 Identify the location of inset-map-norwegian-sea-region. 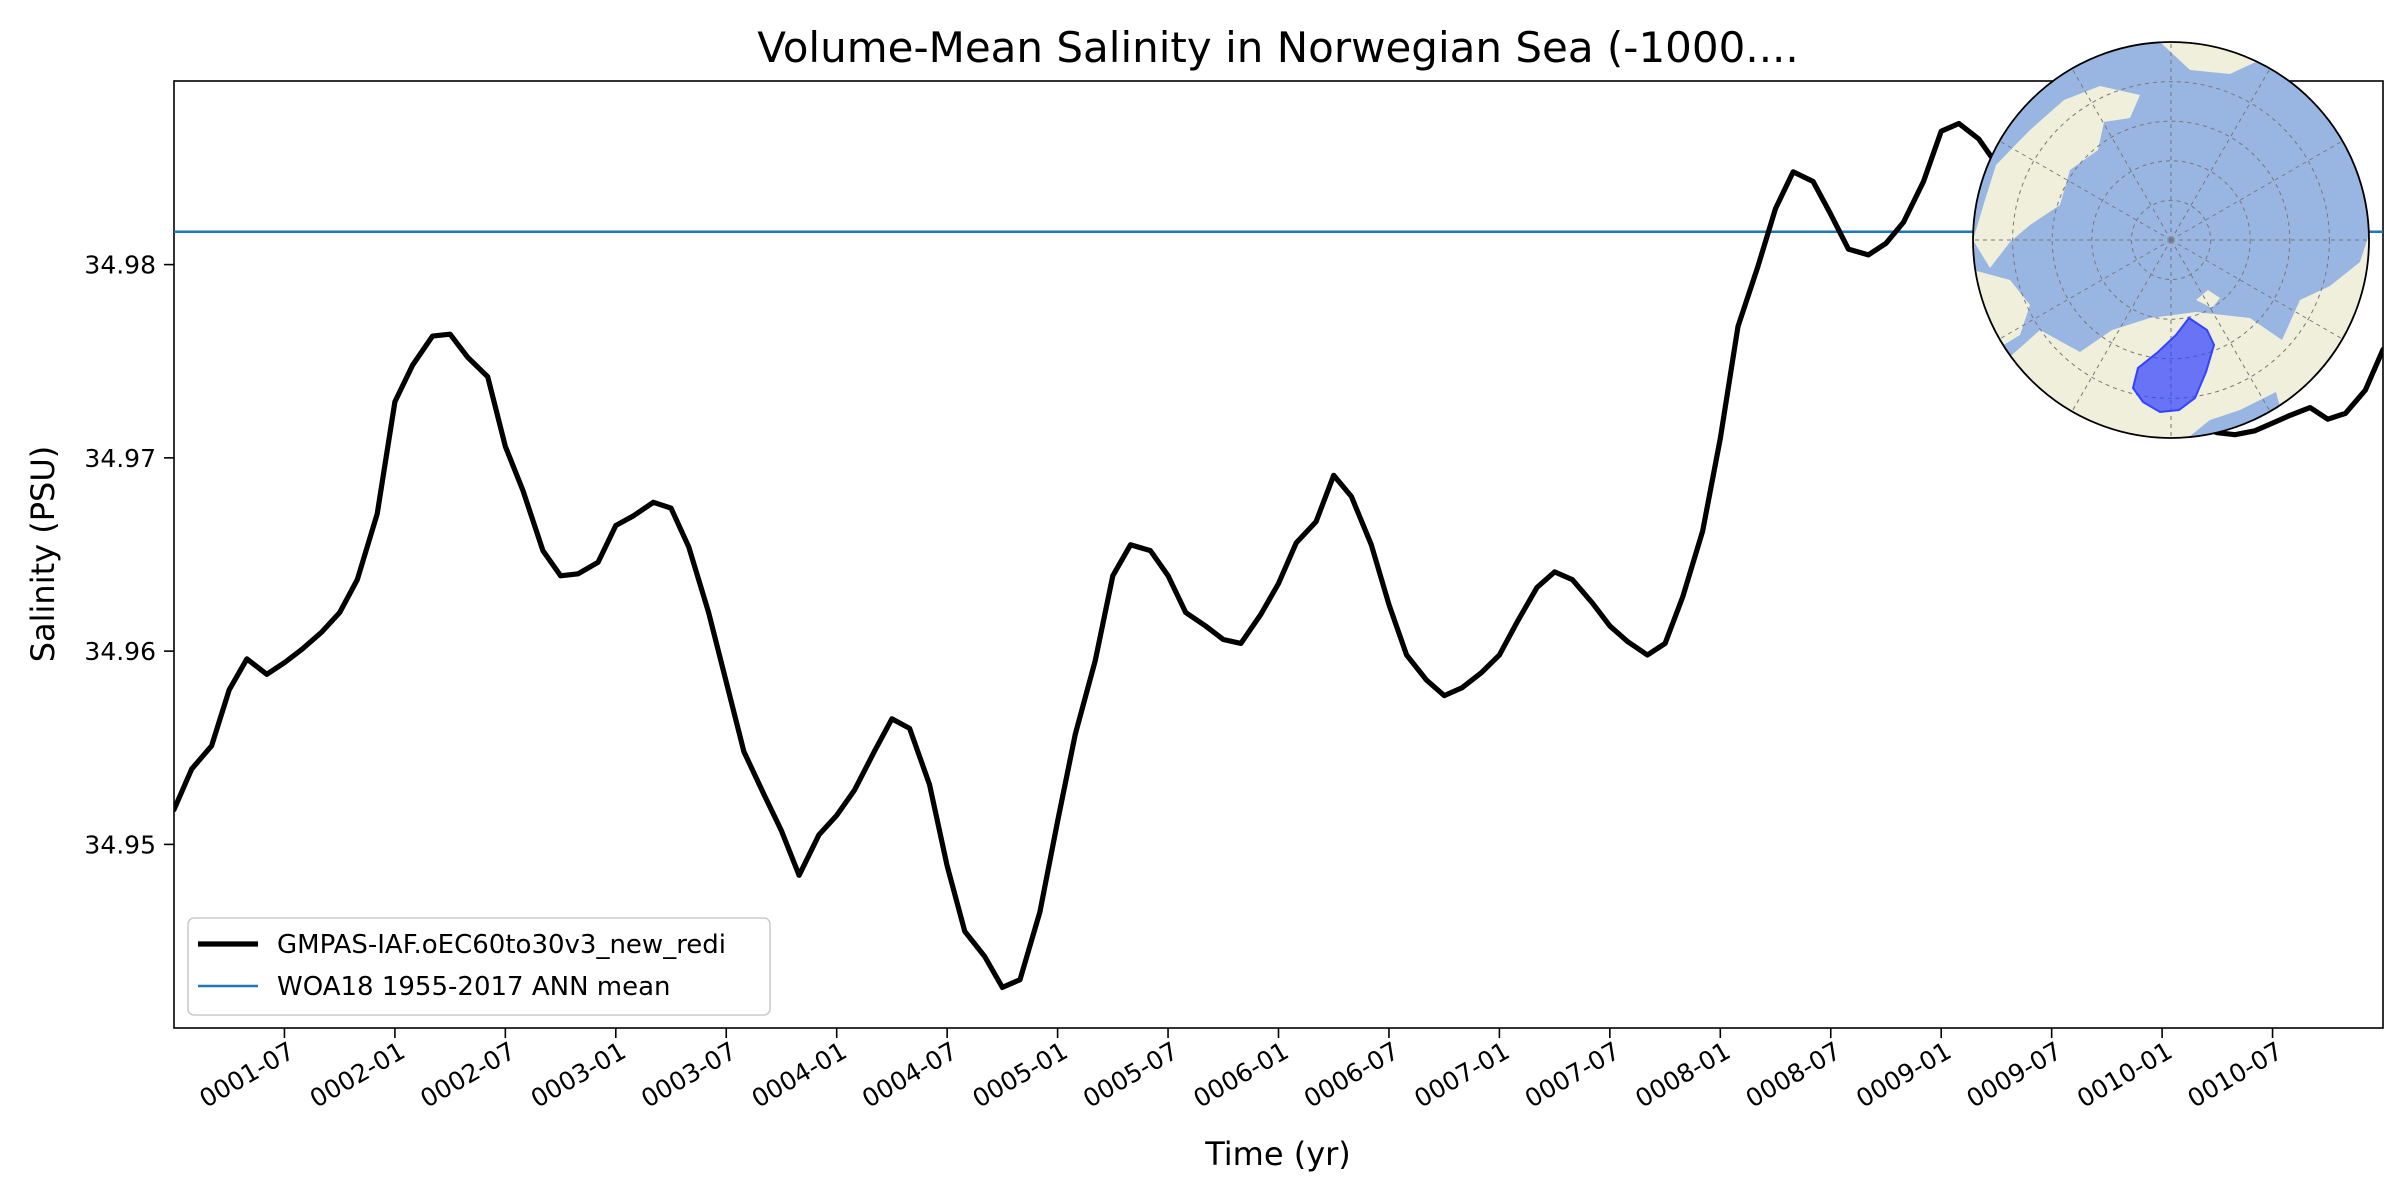
(2173, 365).